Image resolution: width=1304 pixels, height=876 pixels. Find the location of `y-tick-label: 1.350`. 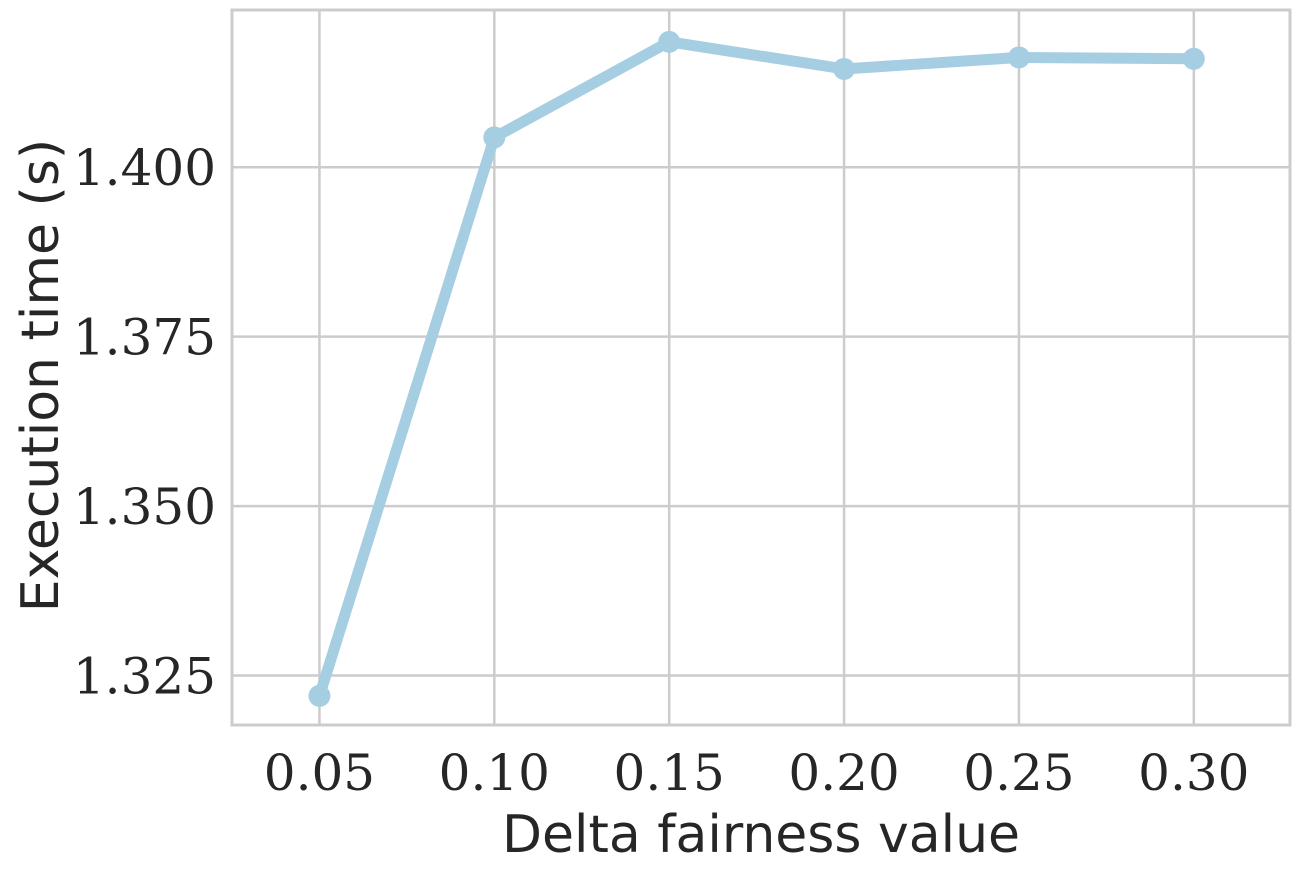

y-tick-label: 1.350 is located at coordinates (144, 507).